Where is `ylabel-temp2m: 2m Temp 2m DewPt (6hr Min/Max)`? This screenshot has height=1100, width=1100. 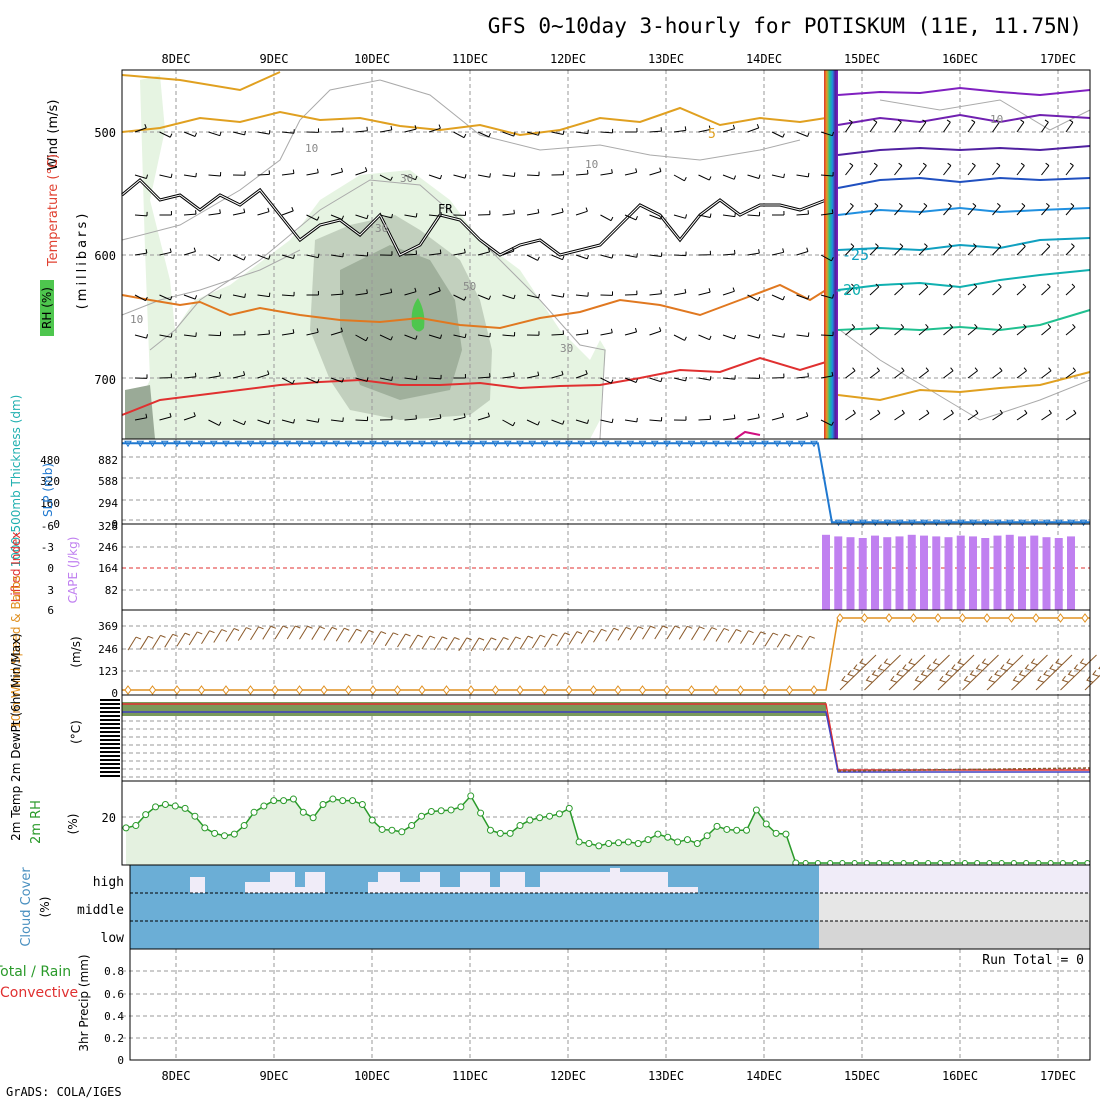
ylabel-temp2m: 2m Temp 2m DewPt (6hr Min/Max) is located at coordinates (16, 737).